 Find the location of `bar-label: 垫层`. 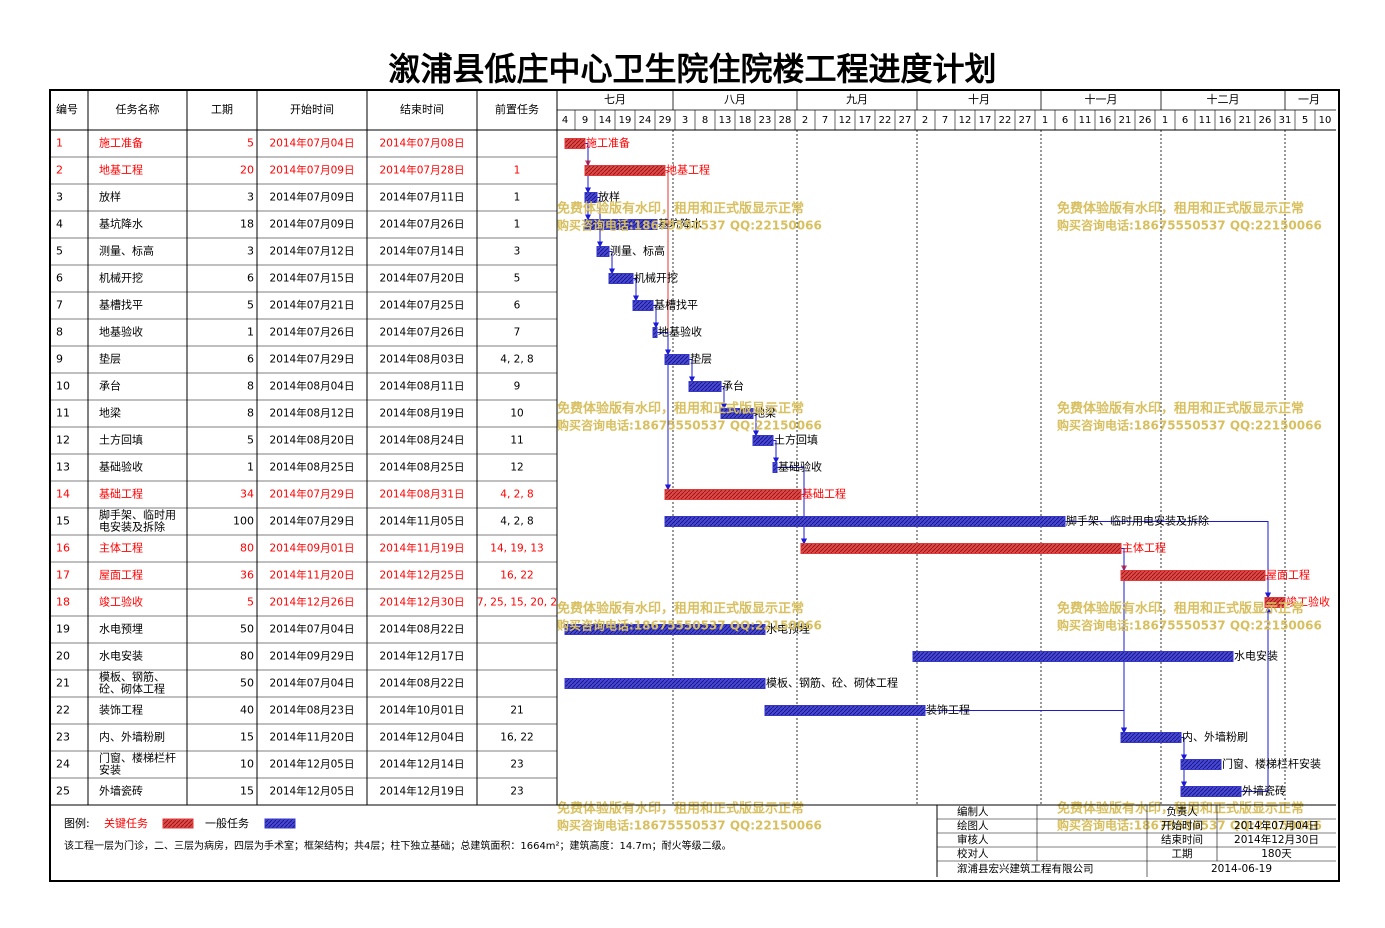

bar-label: 垫层 is located at coordinates (701, 359).